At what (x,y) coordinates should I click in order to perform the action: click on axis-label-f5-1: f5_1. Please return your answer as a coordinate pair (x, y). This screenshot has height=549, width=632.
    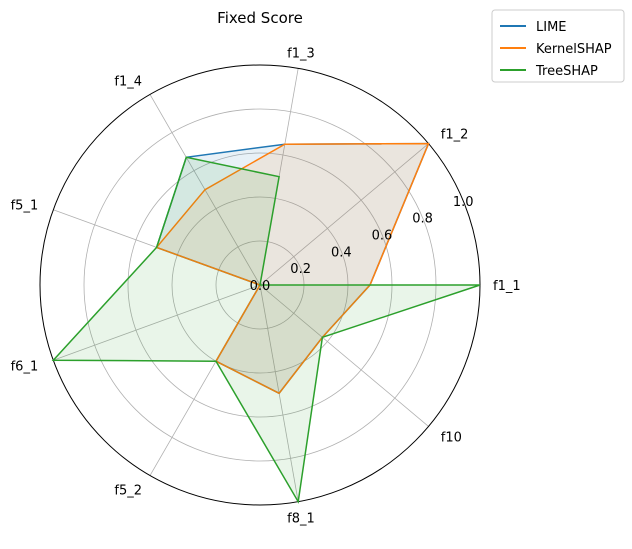
    Looking at the image, I should click on (25, 205).